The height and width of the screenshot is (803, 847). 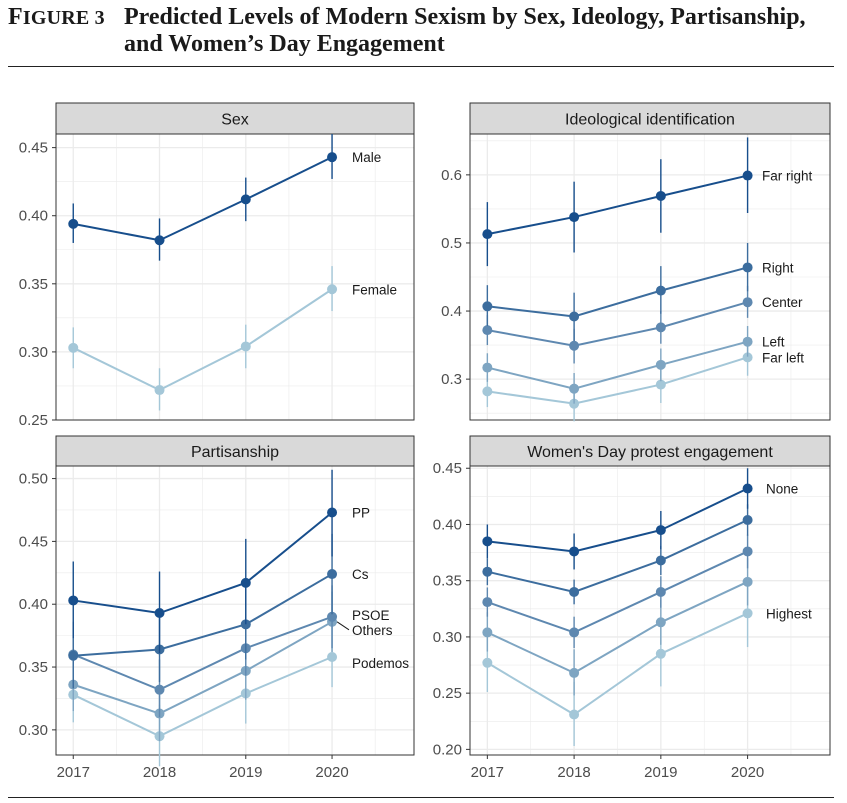 I want to click on series-label: Cs, so click(x=360, y=574).